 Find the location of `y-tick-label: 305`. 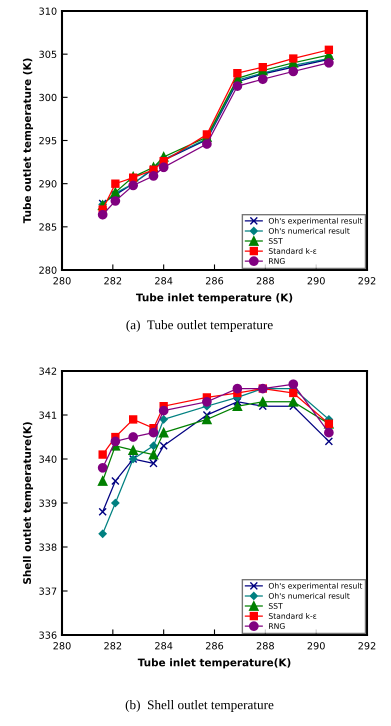

y-tick-label: 305 is located at coordinates (47, 54).